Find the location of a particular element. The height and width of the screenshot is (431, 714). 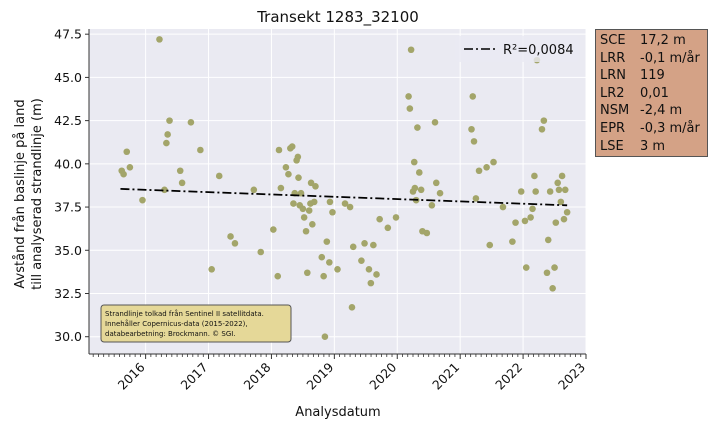

stats-row-lrr: LRR -0,1 m/år is located at coordinates (651, 59).